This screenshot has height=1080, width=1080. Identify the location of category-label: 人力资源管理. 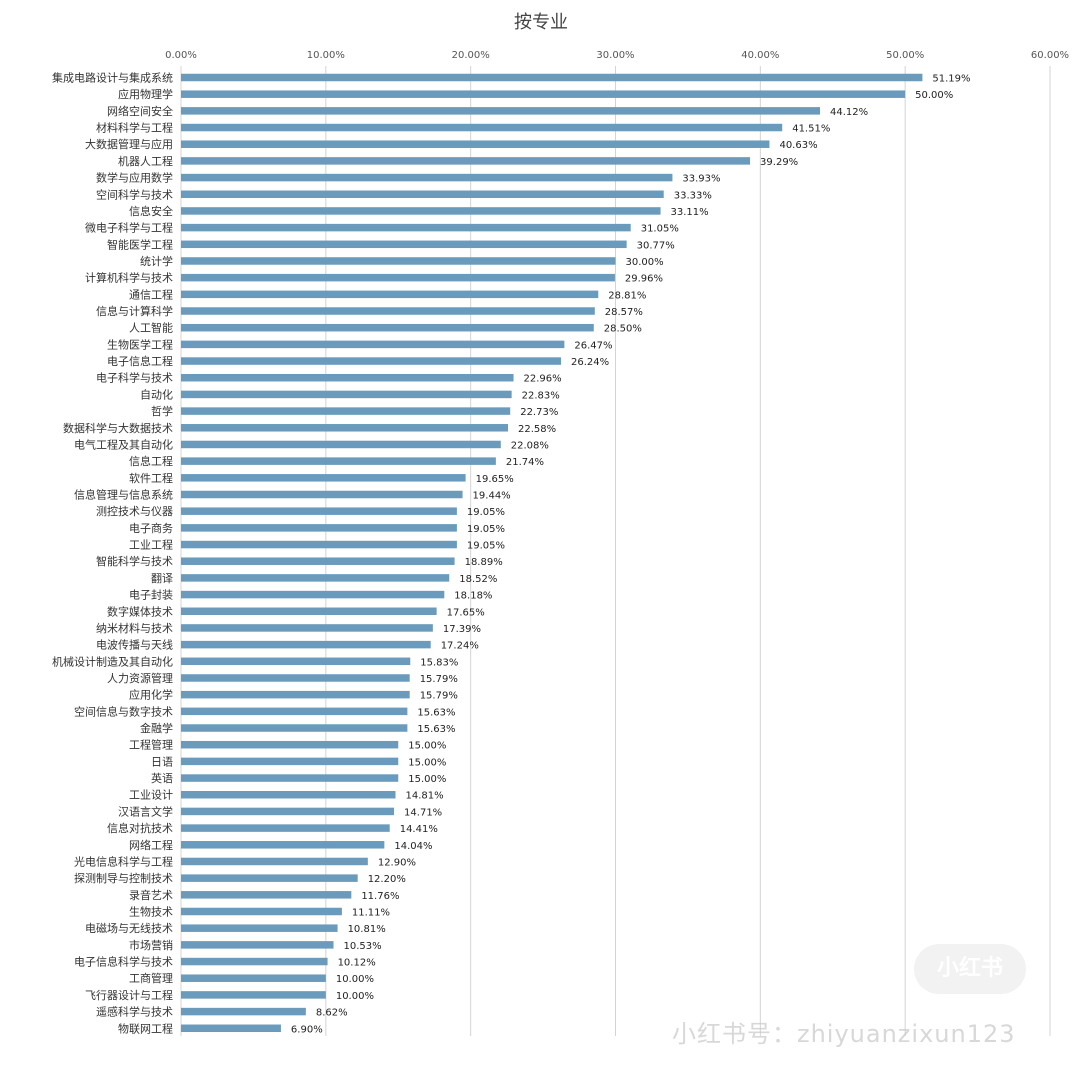
(140, 678).